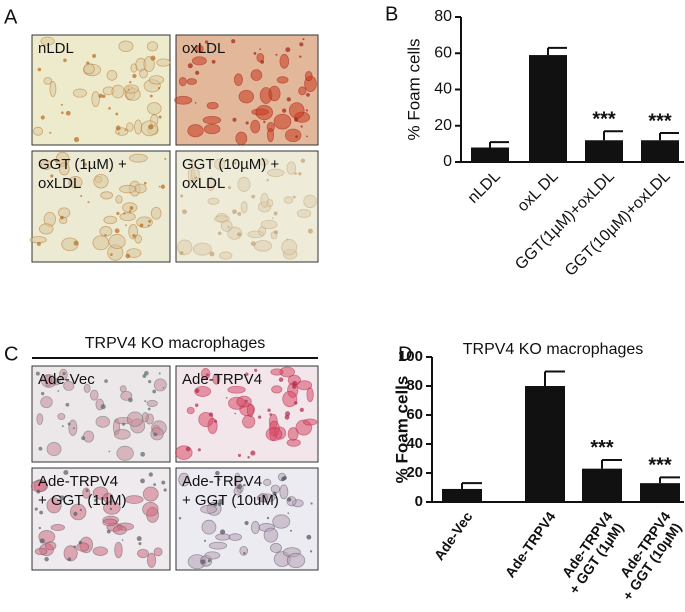  Describe the element at coordinates (453, 535) in the screenshot. I see `x-tick-label: Ade-Vec` at that location.